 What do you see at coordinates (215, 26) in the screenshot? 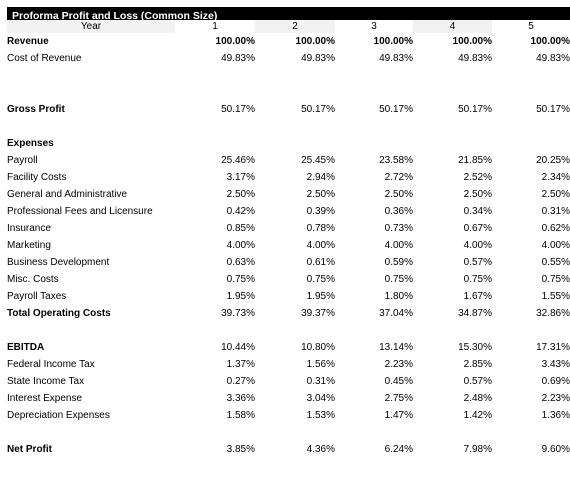
I see `year-cell: 1` at bounding box center [215, 26].